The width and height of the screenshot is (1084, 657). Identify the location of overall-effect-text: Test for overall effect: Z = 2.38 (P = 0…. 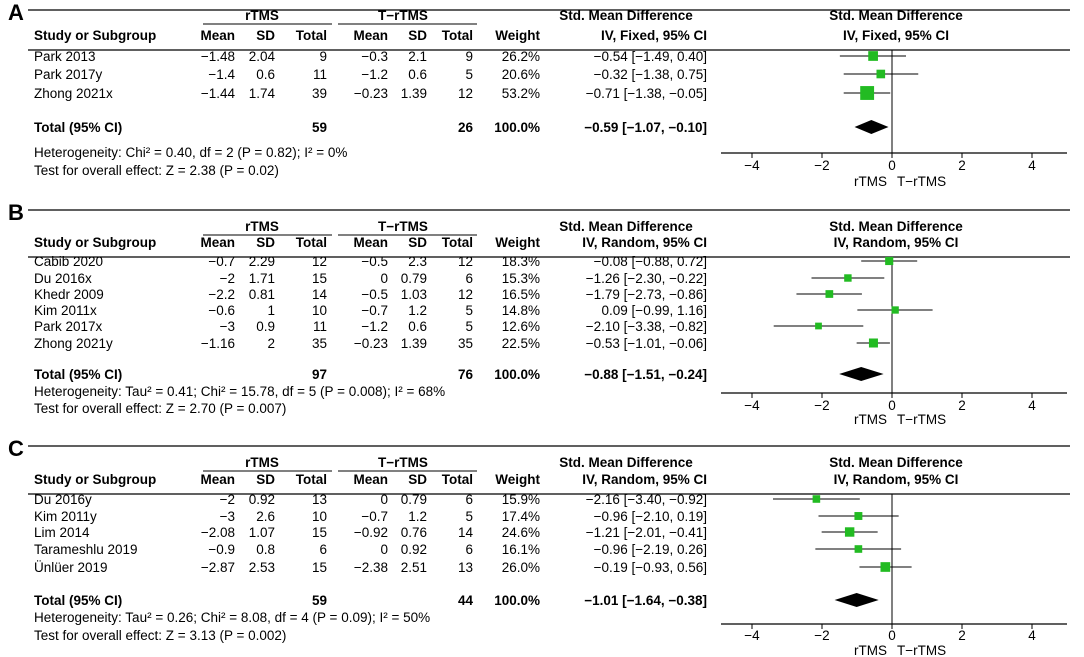
(156, 170).